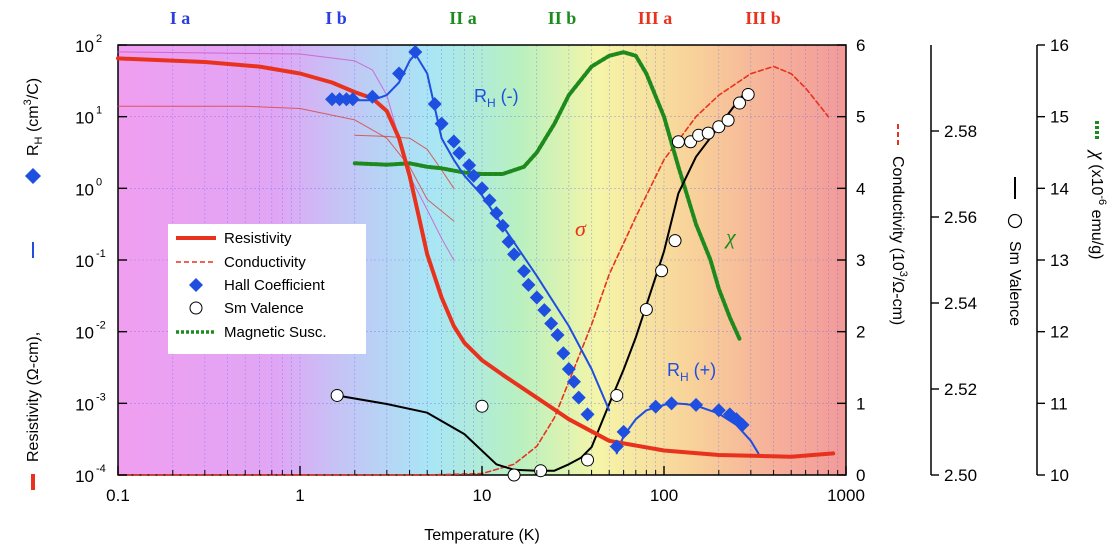  What do you see at coordinates (274, 285) in the screenshot?
I see `legend-label-hall: Hall Coefficient` at bounding box center [274, 285].